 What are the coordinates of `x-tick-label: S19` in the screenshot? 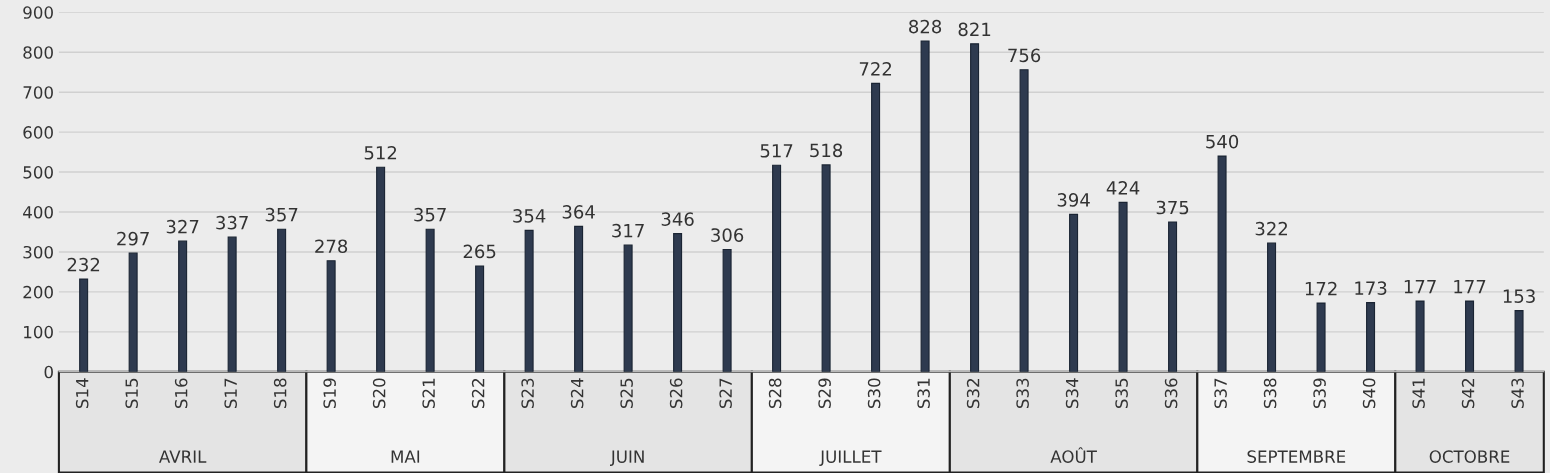 It's located at (329, 393).